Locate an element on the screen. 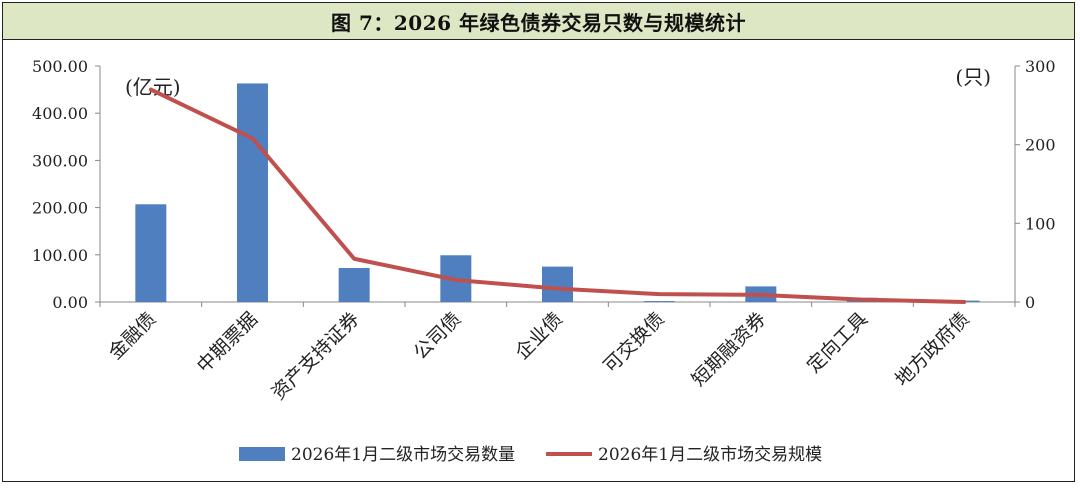  category-label: 公司债 is located at coordinates (437, 336).